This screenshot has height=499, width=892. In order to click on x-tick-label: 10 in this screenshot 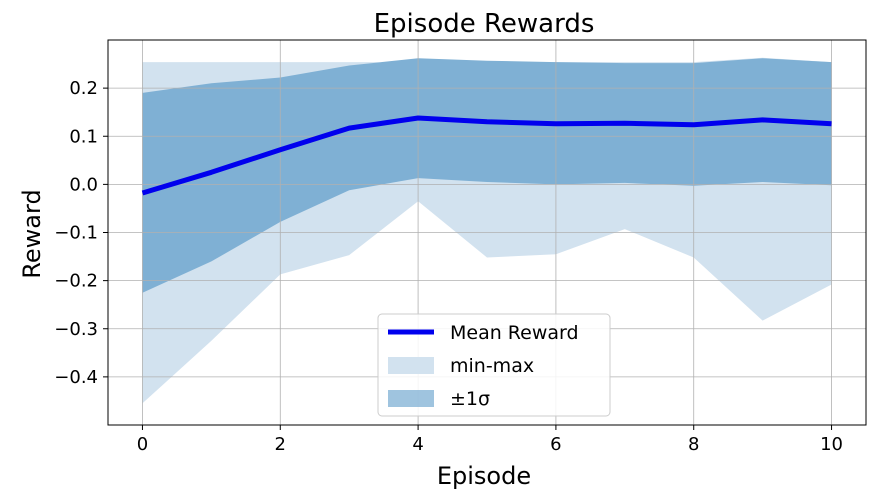, I will do `click(831, 444)`.